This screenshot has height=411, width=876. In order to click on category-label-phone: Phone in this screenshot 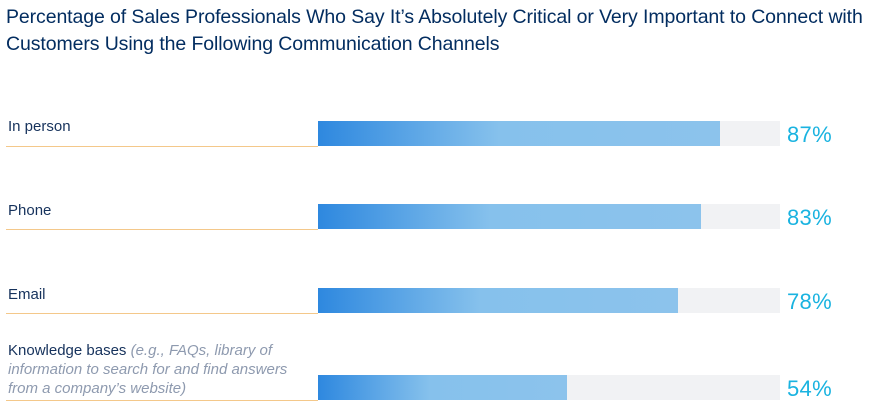, I will do `click(158, 210)`.